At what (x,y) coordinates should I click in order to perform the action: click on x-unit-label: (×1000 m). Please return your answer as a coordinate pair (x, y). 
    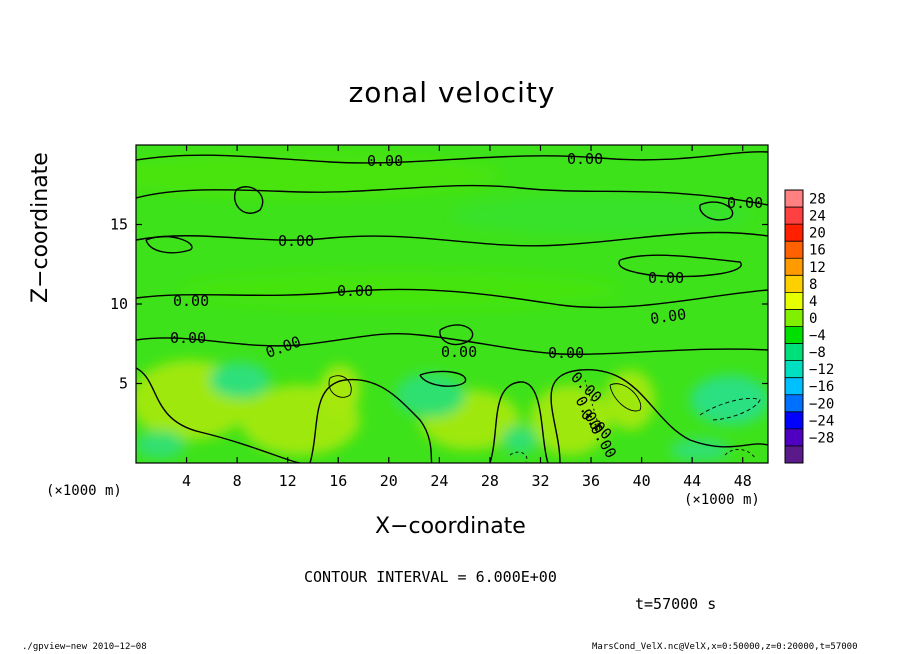
    Looking at the image, I should click on (722, 500).